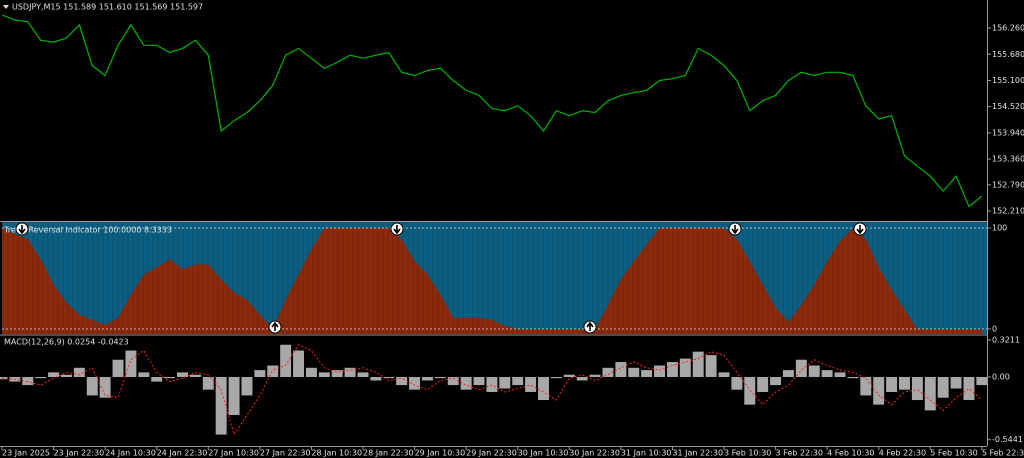  I want to click on x-tick-label: 29 Jan 22:30, so click(491, 453).